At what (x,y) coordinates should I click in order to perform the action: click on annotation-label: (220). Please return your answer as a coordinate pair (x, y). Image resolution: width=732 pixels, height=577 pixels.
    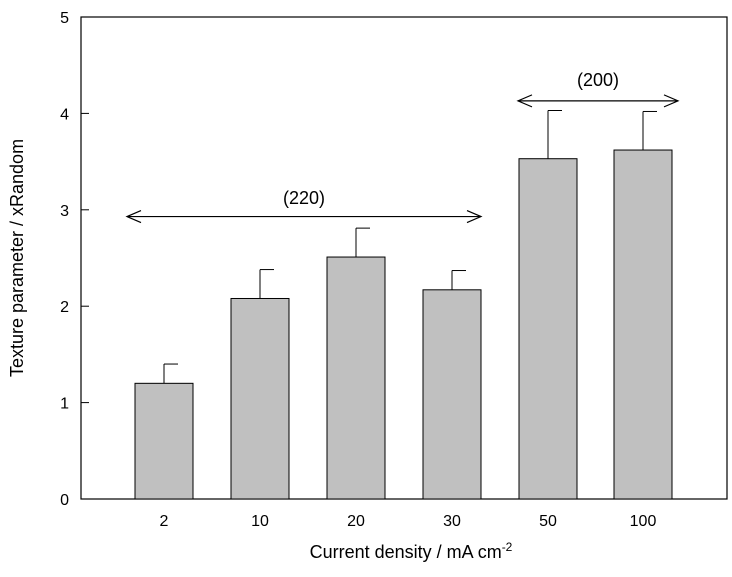
    Looking at the image, I should click on (304, 198).